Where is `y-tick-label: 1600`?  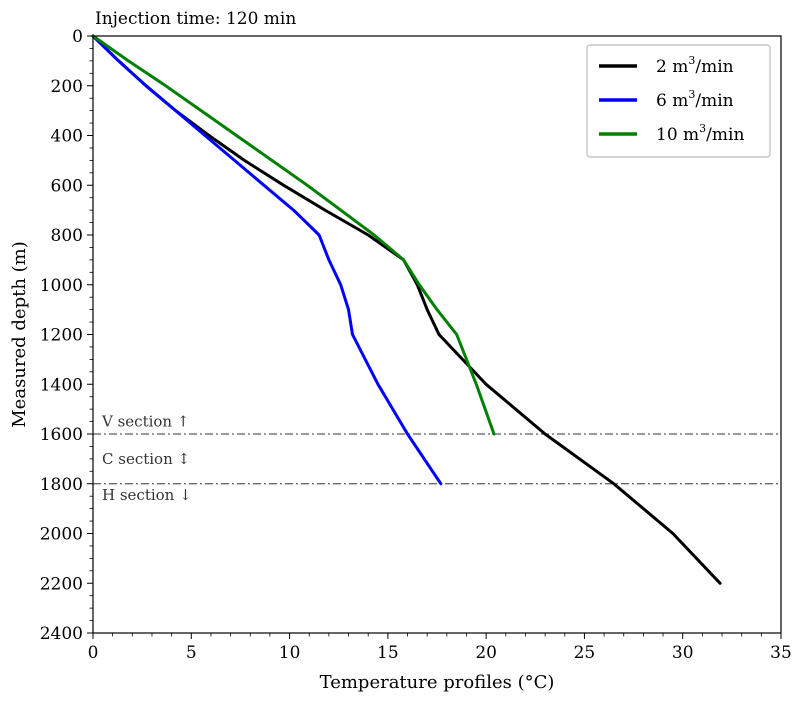
y-tick-label: 1600 is located at coordinates (61, 435).